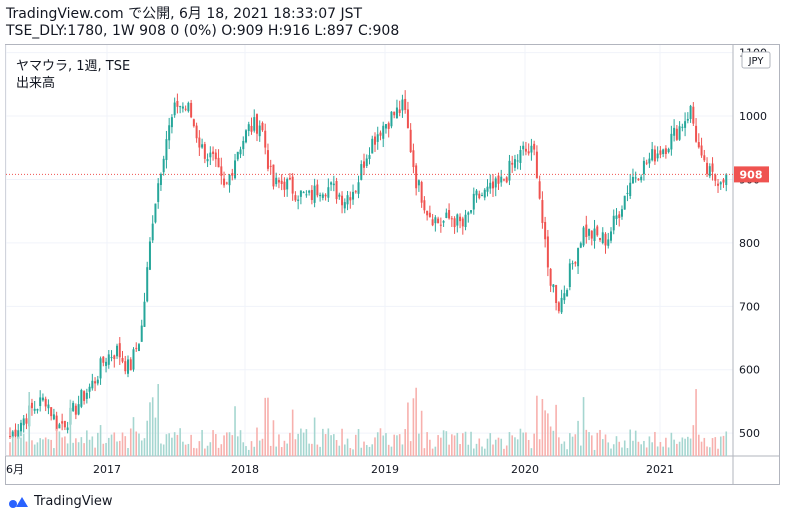  Describe the element at coordinates (36, 83) in the screenshot. I see `volume-legend: 出来高` at that location.